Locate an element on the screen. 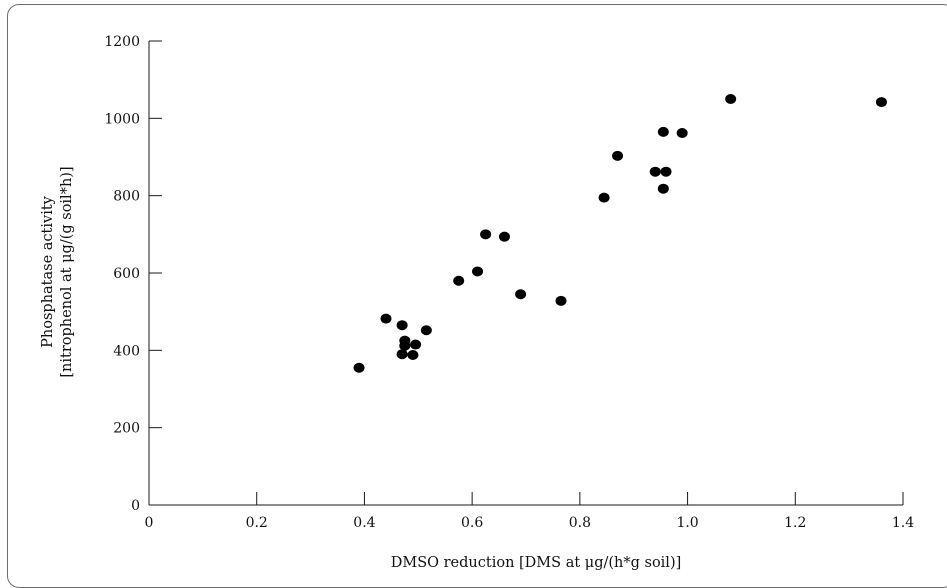  y-ticks: 0 200 400 600 800 1000 1200 is located at coordinates (133, 274).